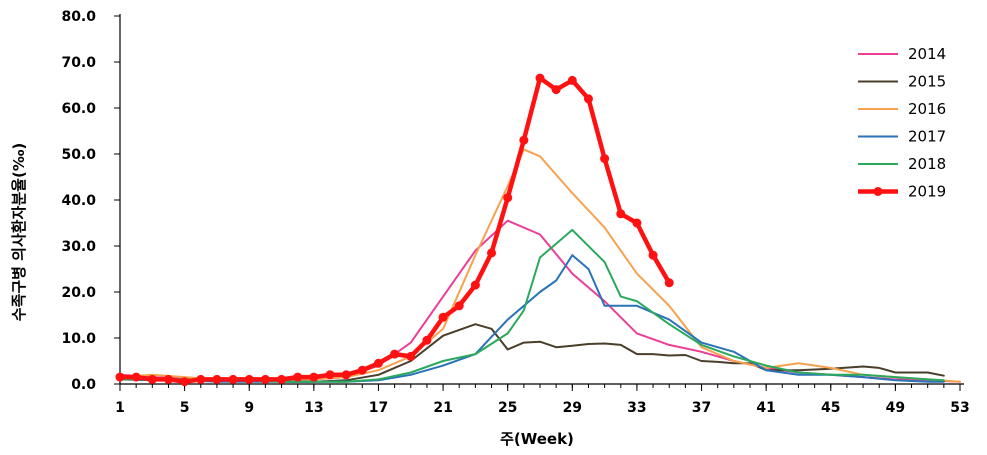 The width and height of the screenshot is (987, 455). I want to click on x-axis-title: 주(Week), so click(537, 439).